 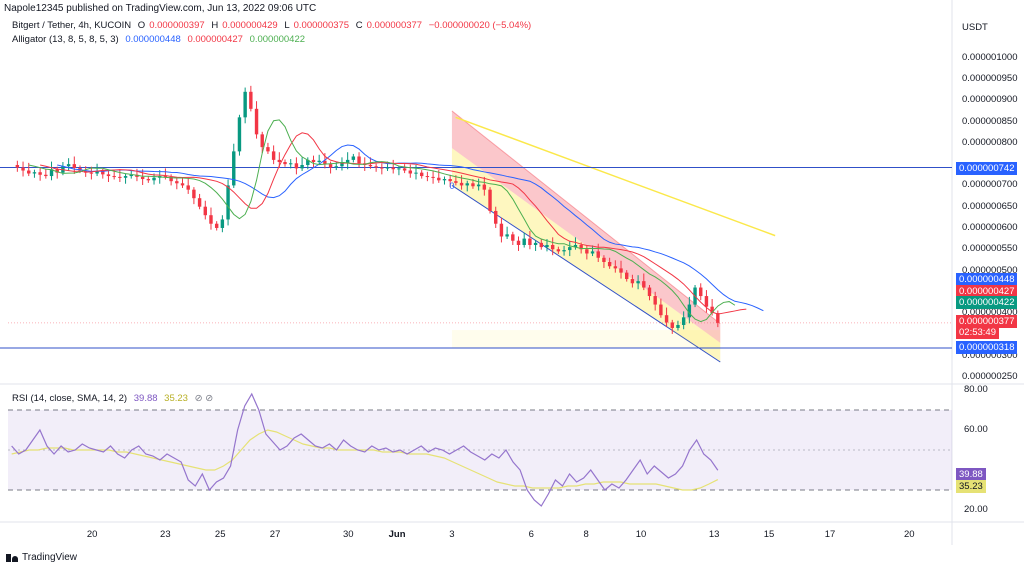 I want to click on symbol-name: Bitgert / Tether, 4h, KUCOIN, so click(x=72, y=25).